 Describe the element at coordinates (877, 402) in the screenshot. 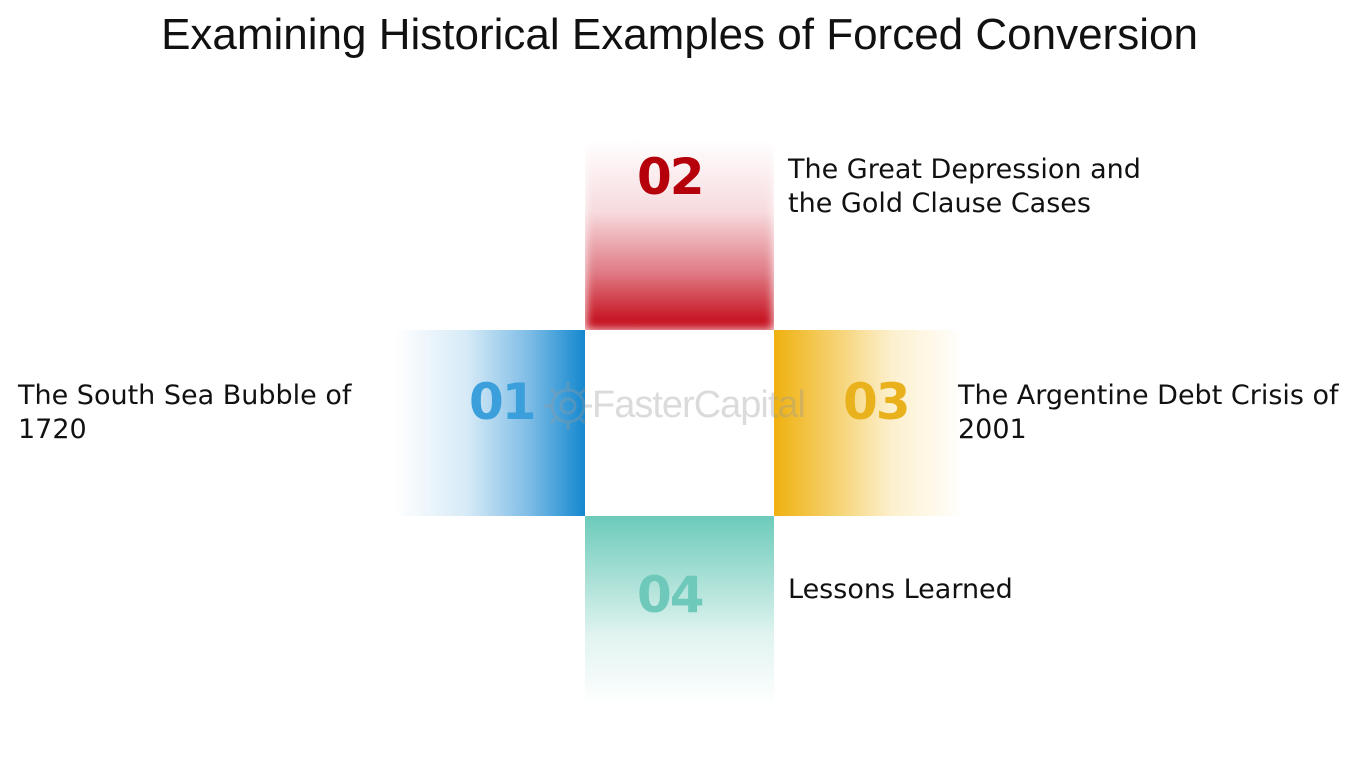

I see `item-03-number: 03` at that location.